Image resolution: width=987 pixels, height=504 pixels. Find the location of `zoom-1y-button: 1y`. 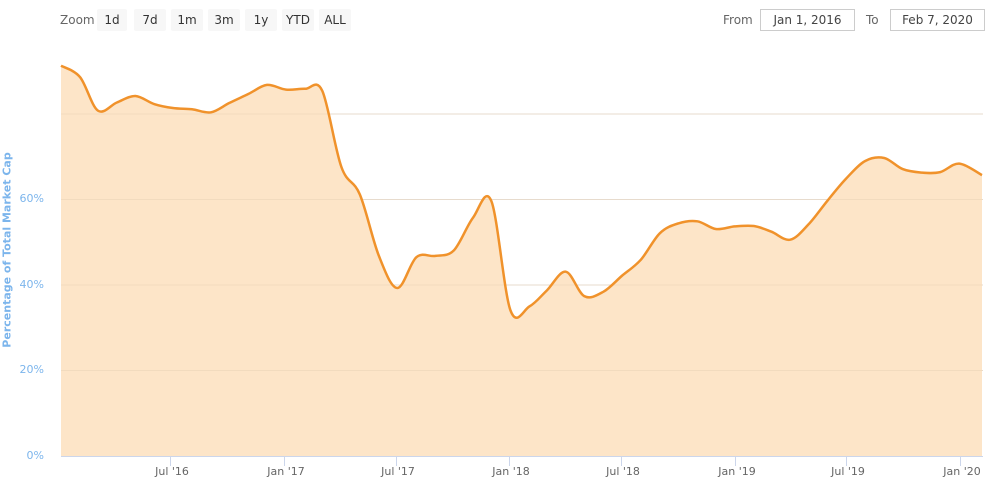

zoom-1y-button: 1y is located at coordinates (261, 20).